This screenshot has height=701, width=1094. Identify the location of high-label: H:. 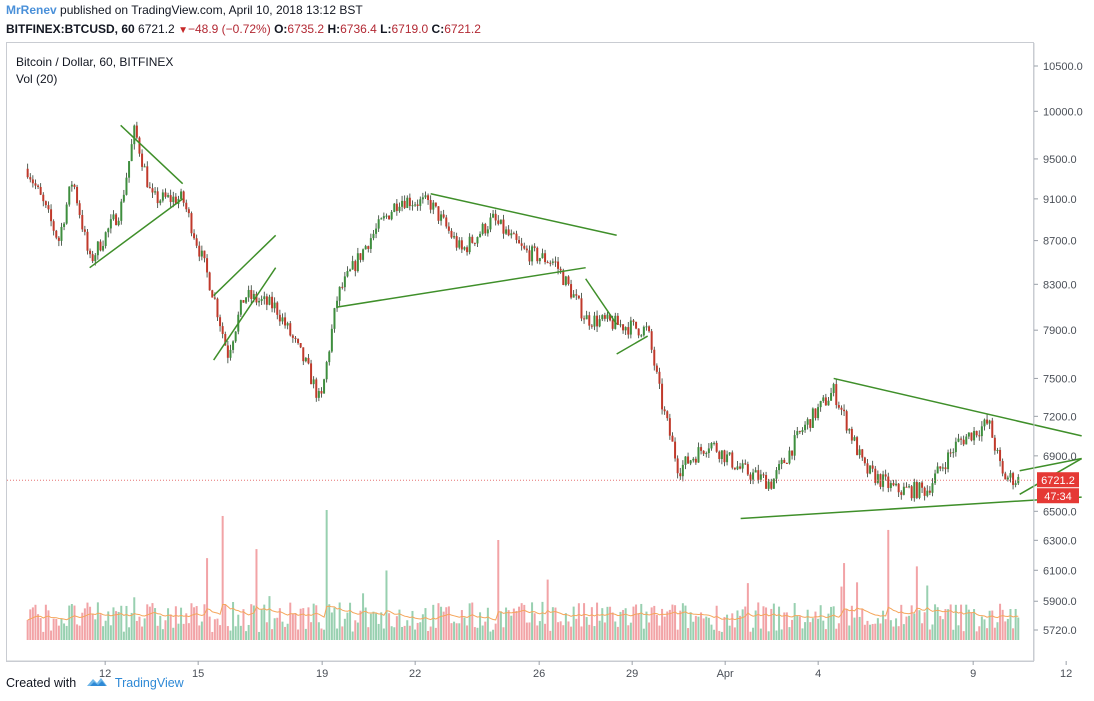
(334, 29).